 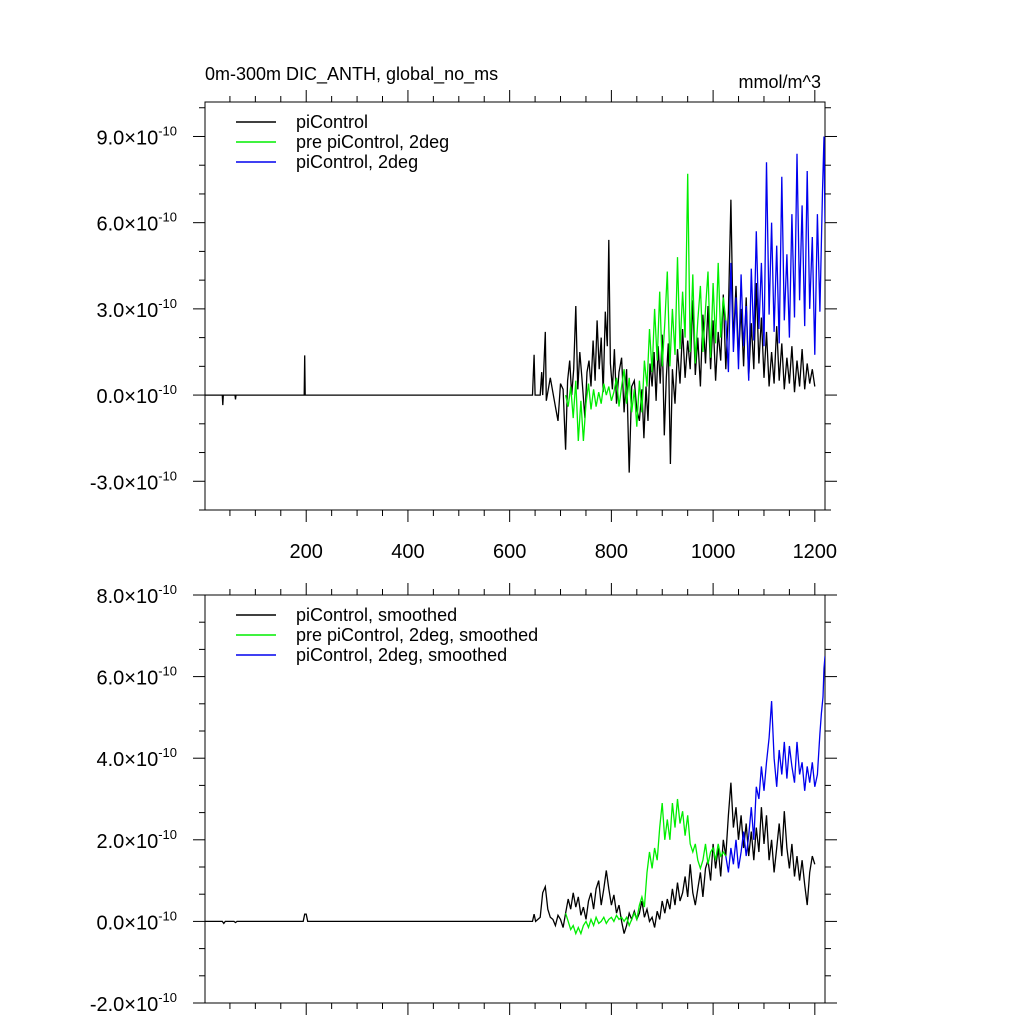 What do you see at coordinates (136, 840) in the screenshot?
I see `y-tick-label: 2.0×10⁻¹⁰` at bounding box center [136, 840].